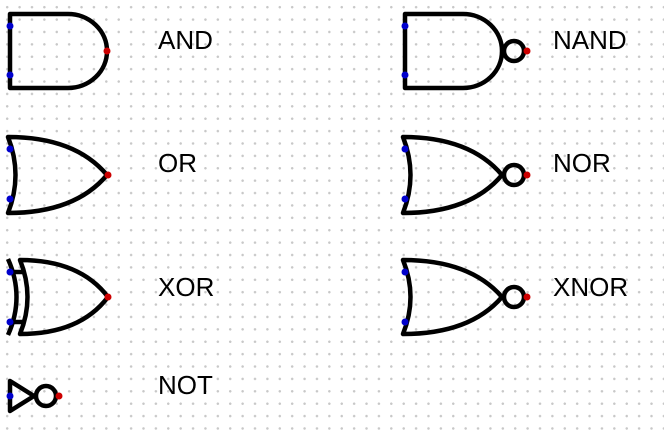 The height and width of the screenshot is (433, 664). Describe the element at coordinates (108, 175) in the screenshot. I see `or-output-pin` at that location.